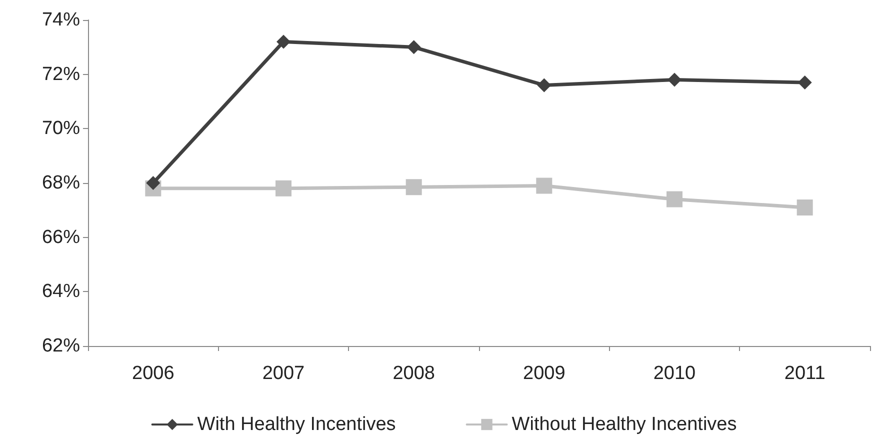 The image size is (888, 441). What do you see at coordinates (61, 20) in the screenshot?
I see `y-tick-label: 74%` at bounding box center [61, 20].